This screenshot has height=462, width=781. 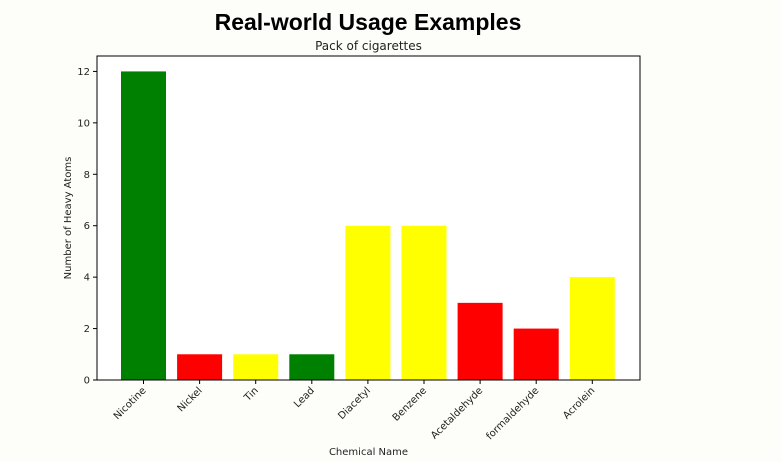 I want to click on bar-nicotine, so click(x=143, y=225).